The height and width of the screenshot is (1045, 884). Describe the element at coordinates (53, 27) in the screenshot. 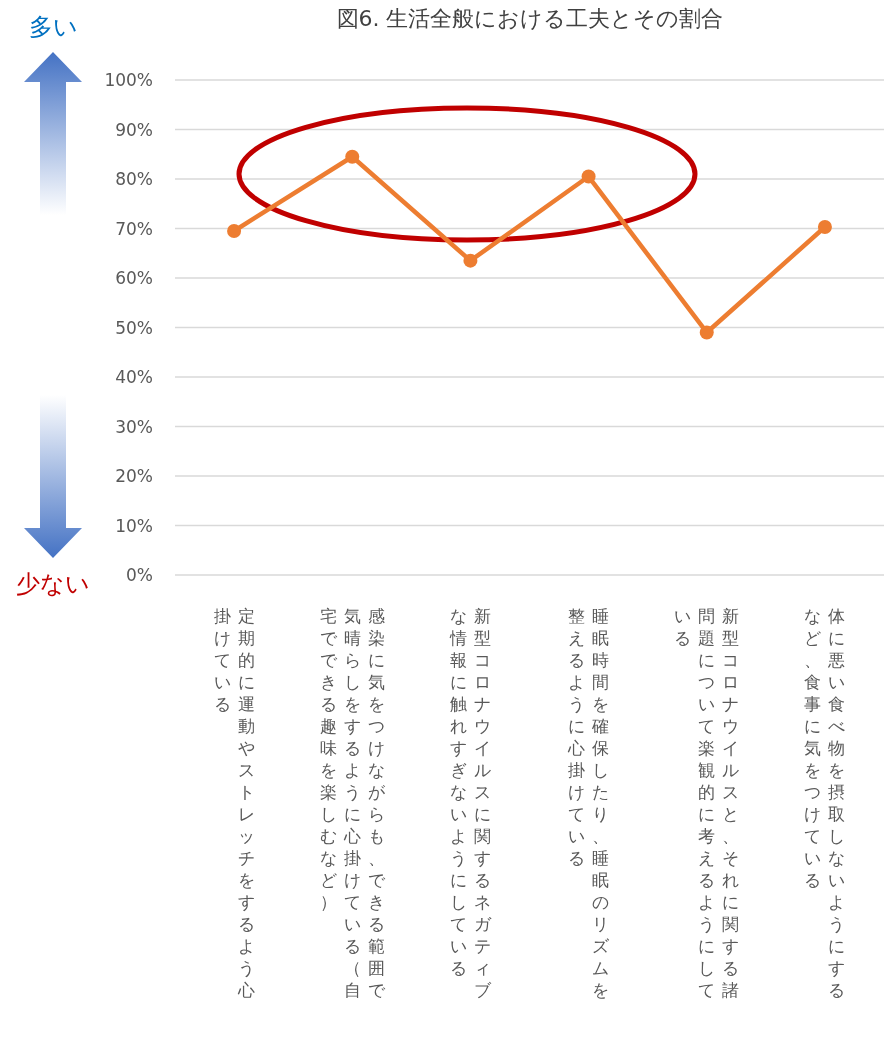

I see `text: 多い` at that location.